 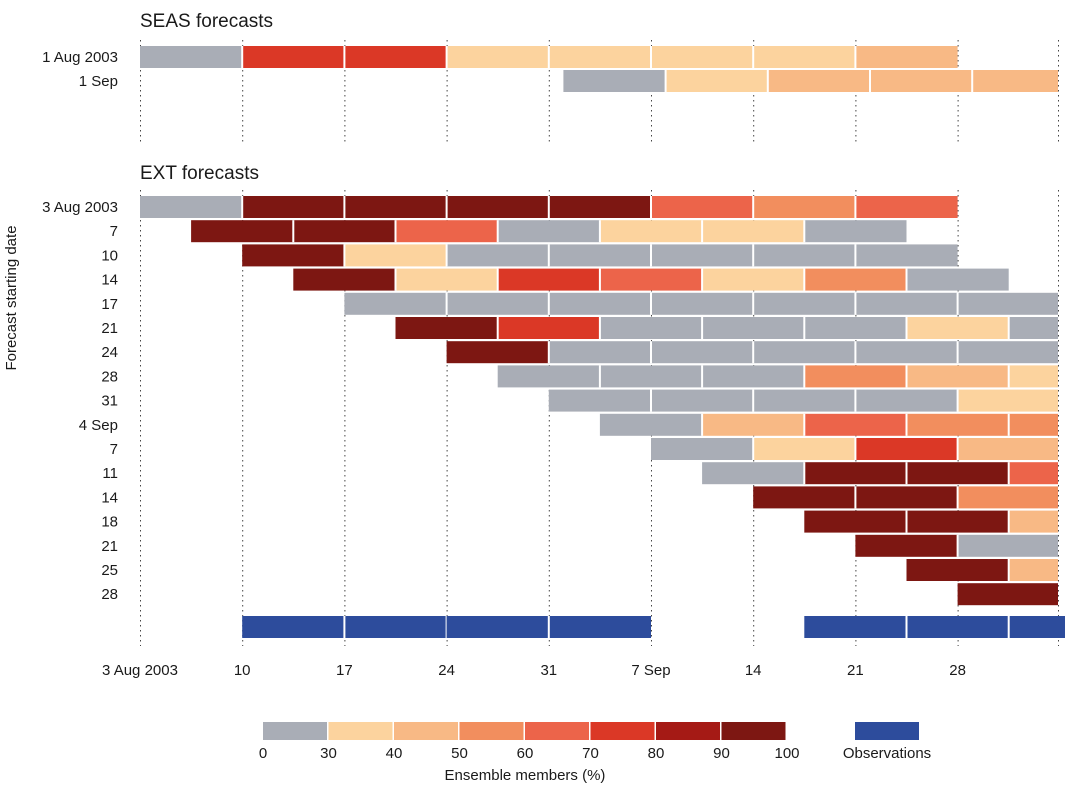 What do you see at coordinates (109, 522) in the screenshot?
I see `row-label: 18` at bounding box center [109, 522].